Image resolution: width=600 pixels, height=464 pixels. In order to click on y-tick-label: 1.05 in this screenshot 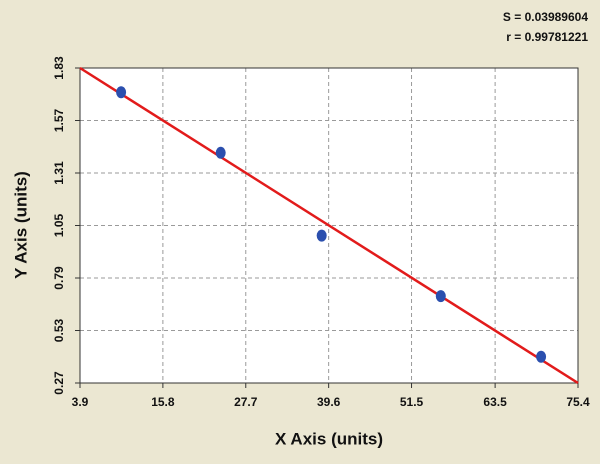, I will do `click(59, 225)`.